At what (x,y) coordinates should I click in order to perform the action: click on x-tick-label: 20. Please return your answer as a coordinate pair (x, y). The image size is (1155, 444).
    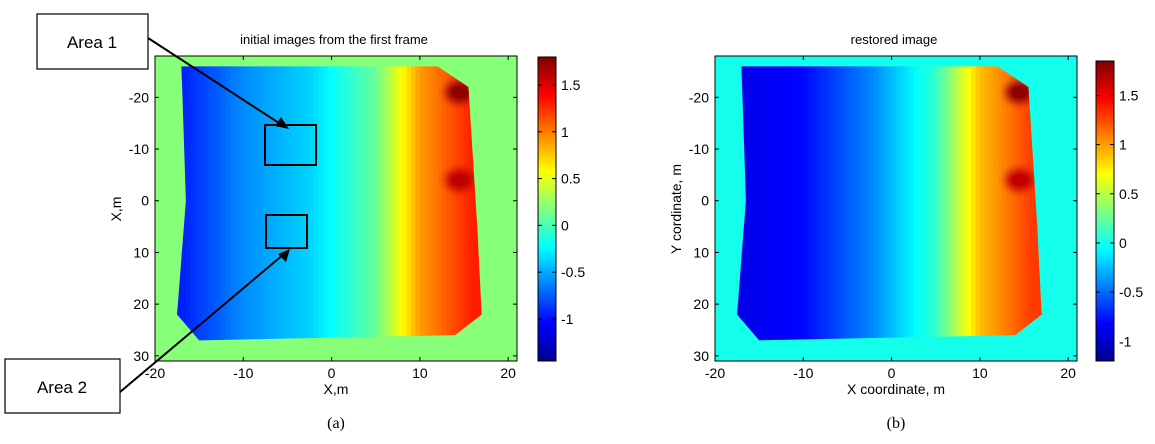
    Looking at the image, I should click on (508, 373).